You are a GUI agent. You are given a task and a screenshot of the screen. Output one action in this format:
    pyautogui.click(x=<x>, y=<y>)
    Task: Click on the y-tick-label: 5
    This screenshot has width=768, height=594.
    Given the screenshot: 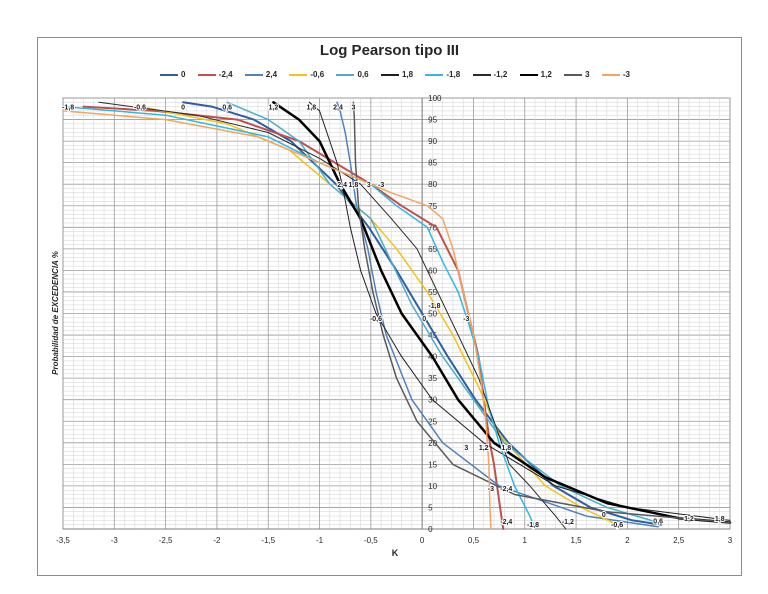 What is the action you would take?
    pyautogui.click(x=430, y=507)
    